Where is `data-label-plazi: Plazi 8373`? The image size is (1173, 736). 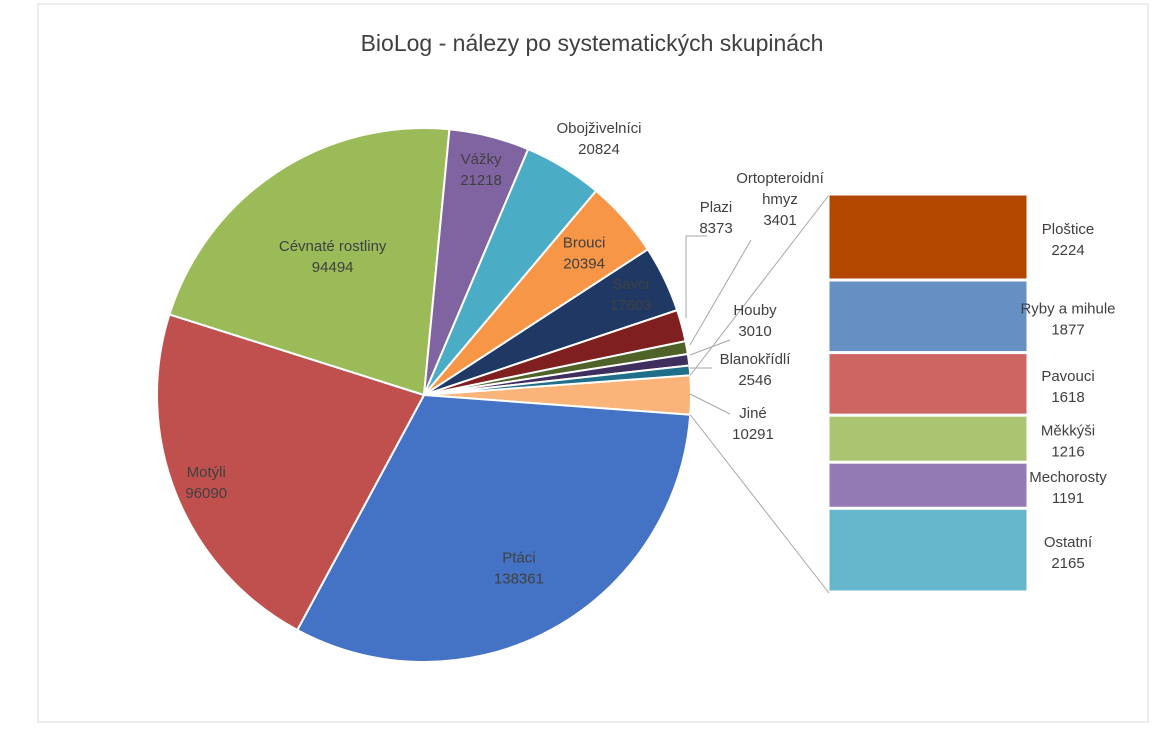 data-label-plazi: Plazi 8373 is located at coordinates (715, 218).